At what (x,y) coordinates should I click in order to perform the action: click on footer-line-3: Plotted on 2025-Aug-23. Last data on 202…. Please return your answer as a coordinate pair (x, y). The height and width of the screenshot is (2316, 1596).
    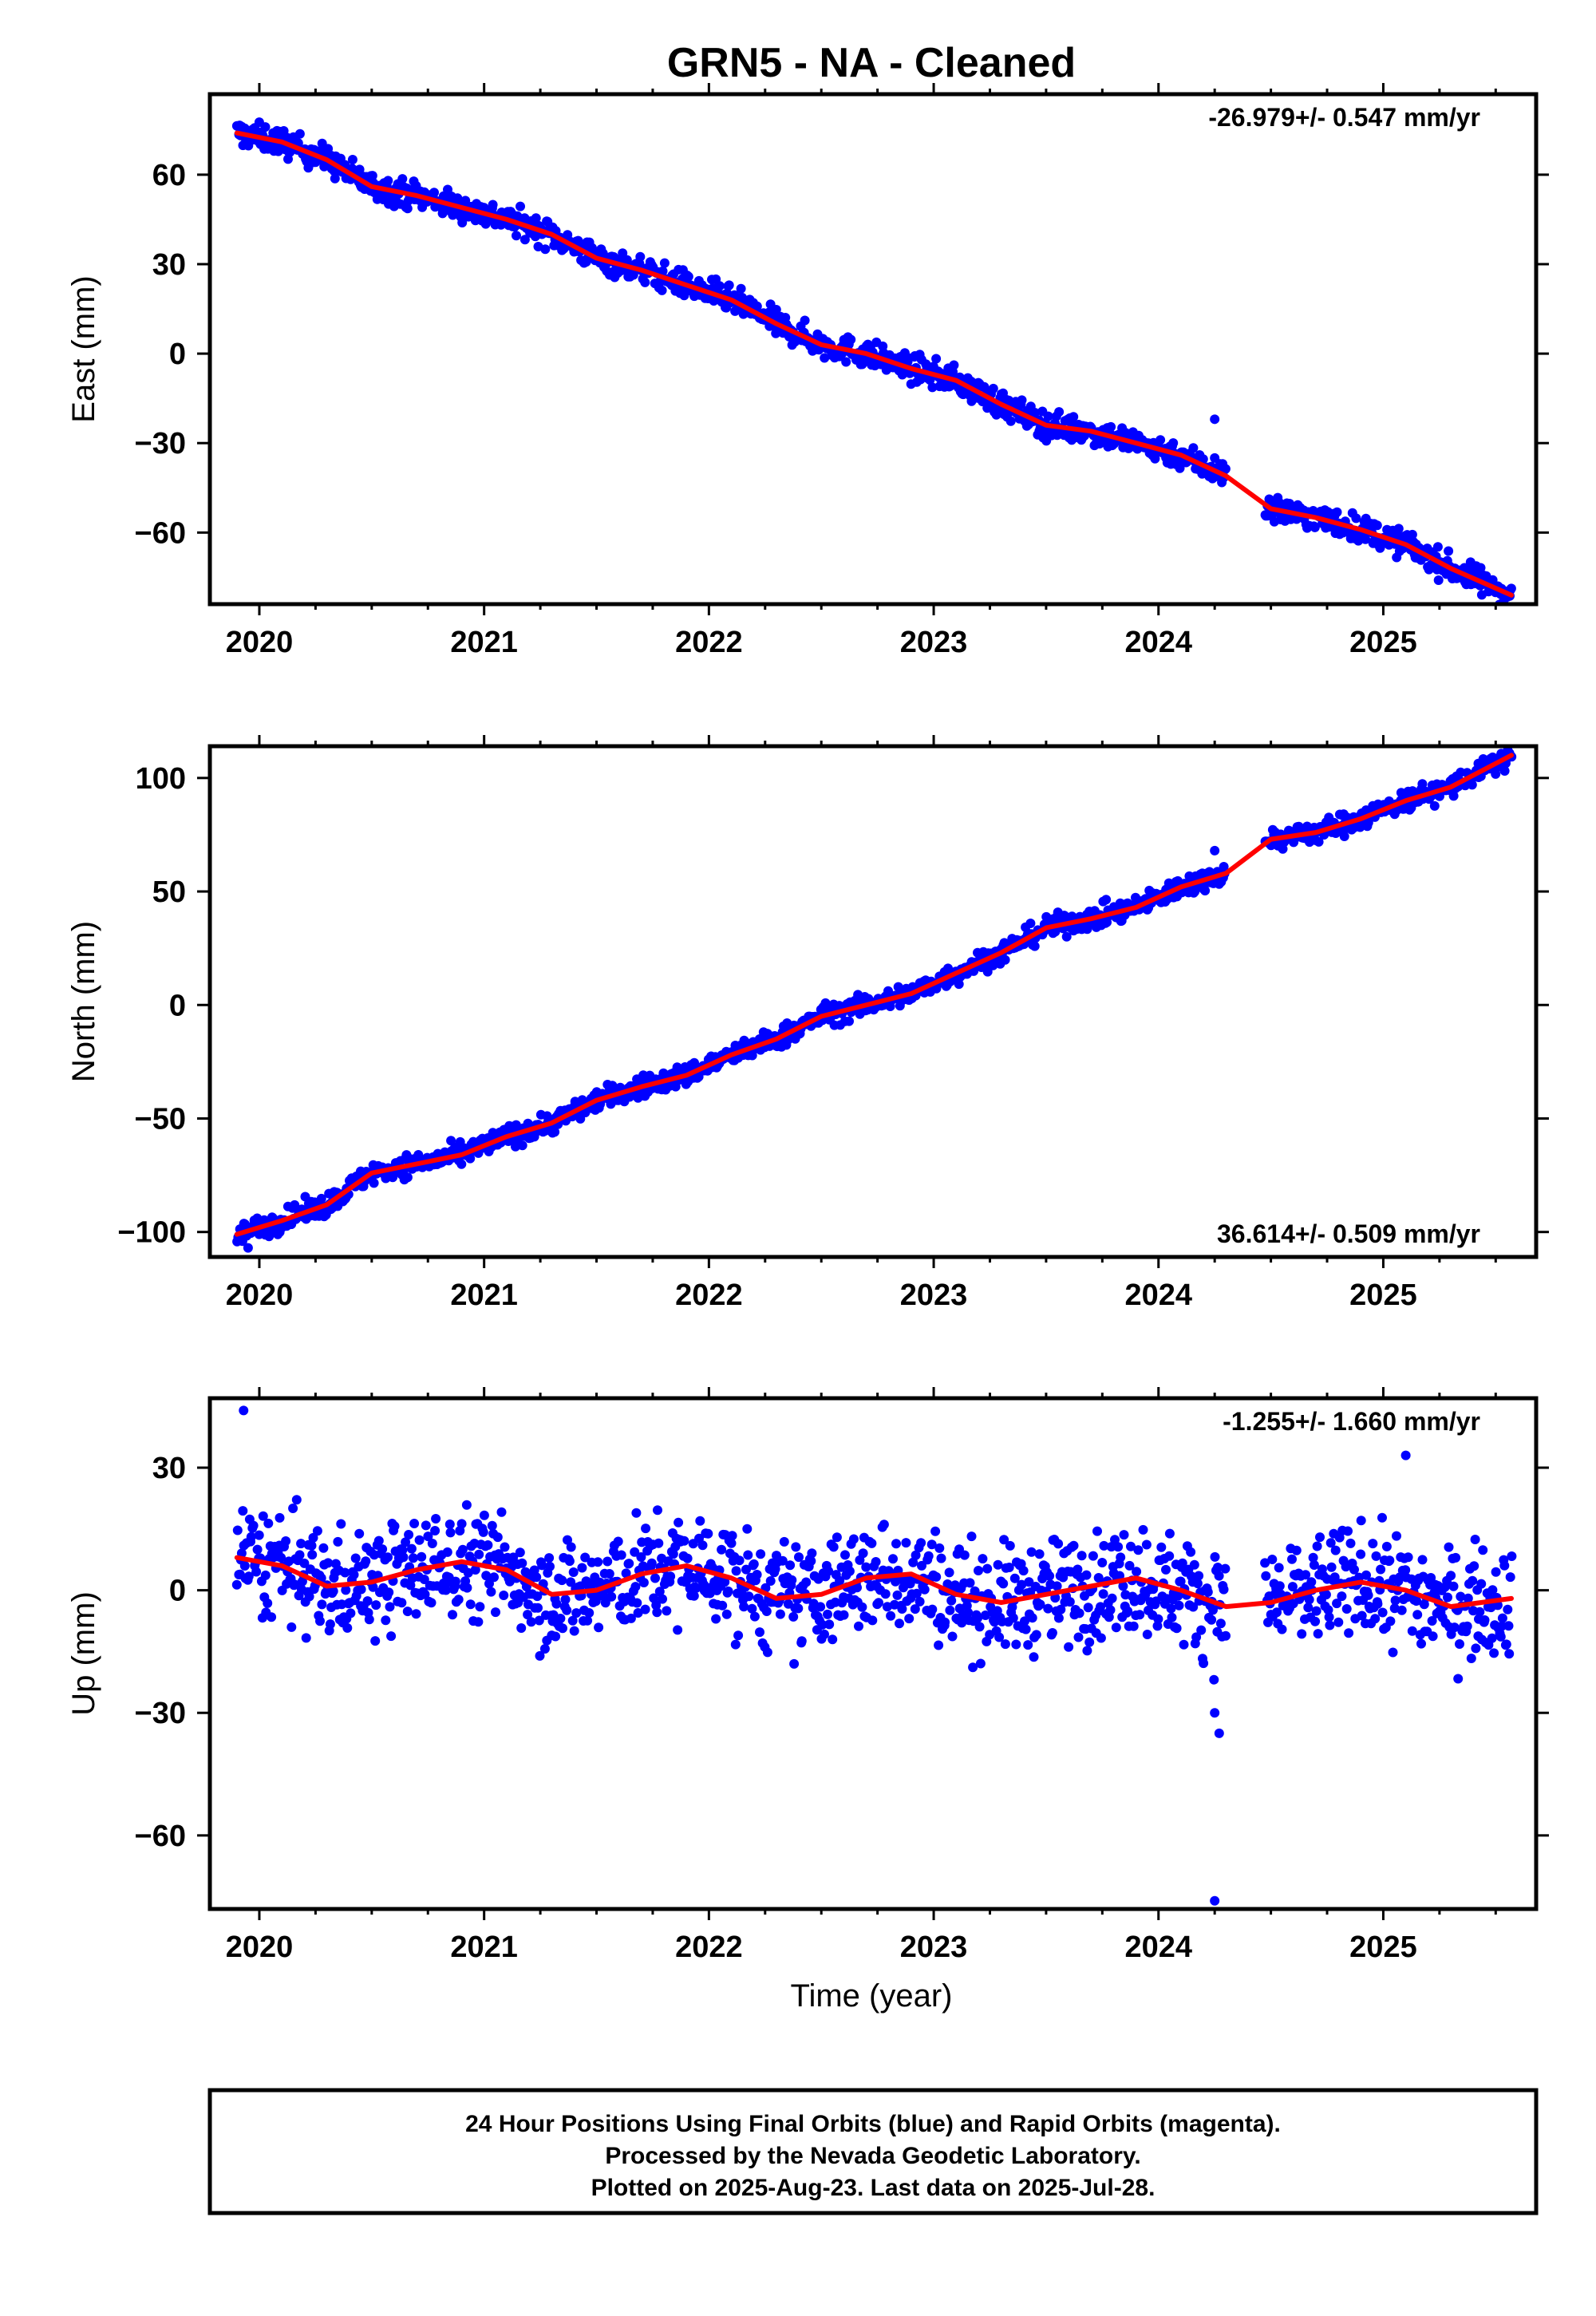
    Looking at the image, I should click on (873, 2188).